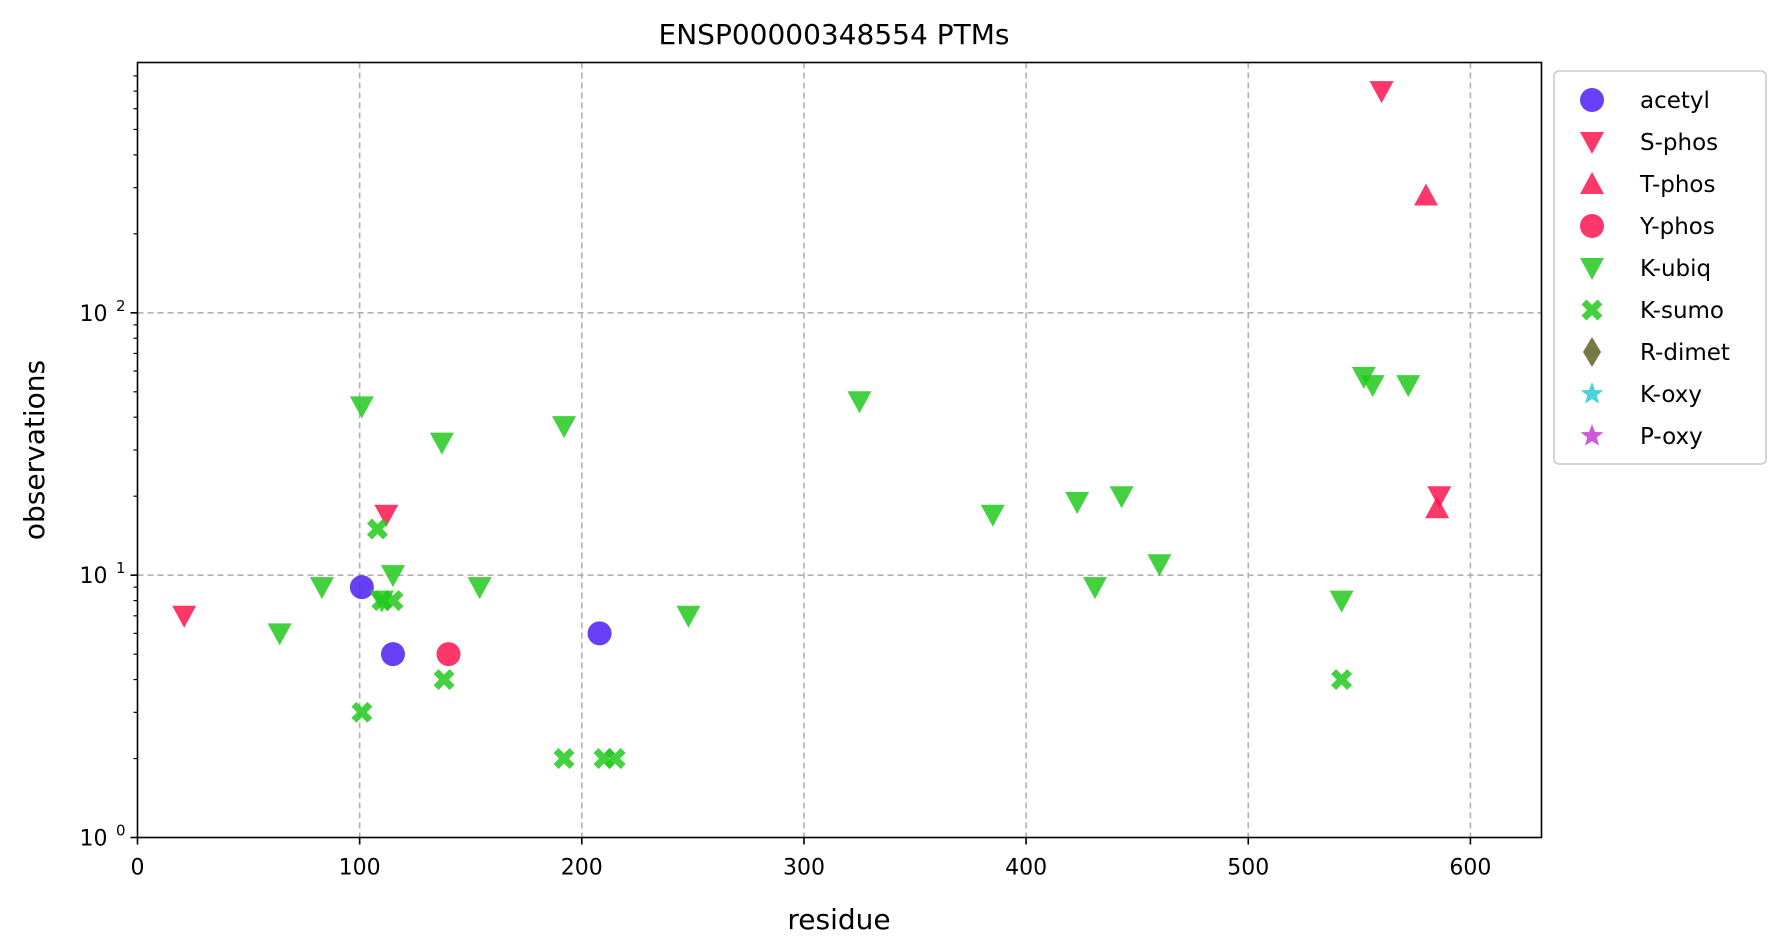 Image resolution: width=1776 pixels, height=949 pixels. What do you see at coordinates (1470, 868) in the screenshot?
I see `x-tick-label: 600` at bounding box center [1470, 868].